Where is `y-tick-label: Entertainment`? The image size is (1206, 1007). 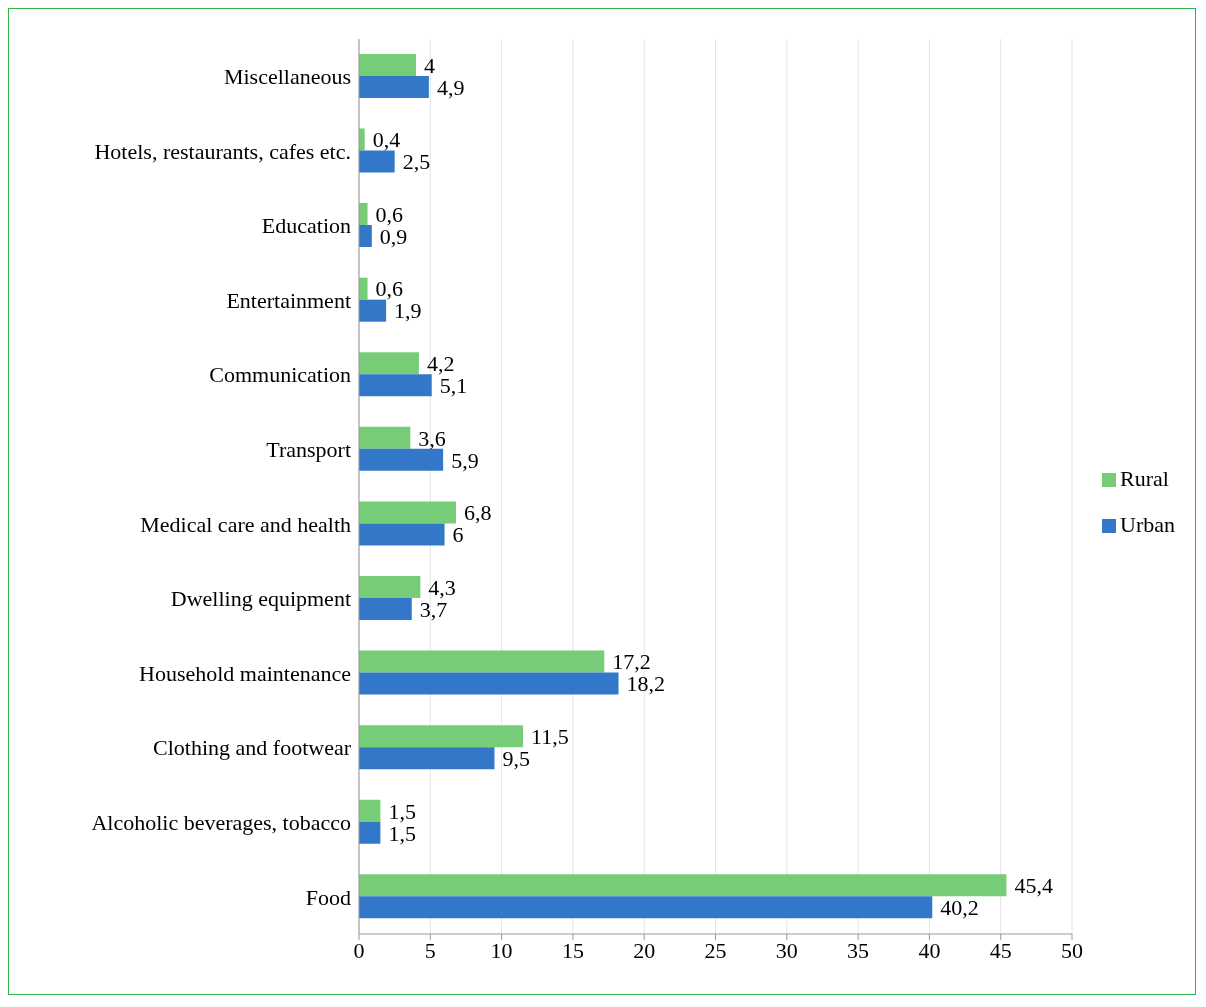 y-tick-label: Entertainment is located at coordinates (288, 300).